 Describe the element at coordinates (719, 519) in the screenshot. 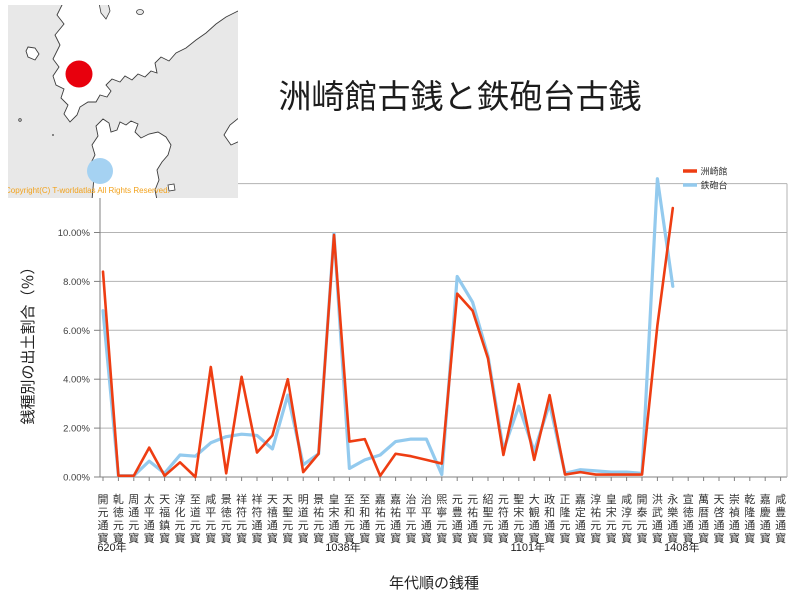

I see `x-category-label: 天啓通寳` at that location.